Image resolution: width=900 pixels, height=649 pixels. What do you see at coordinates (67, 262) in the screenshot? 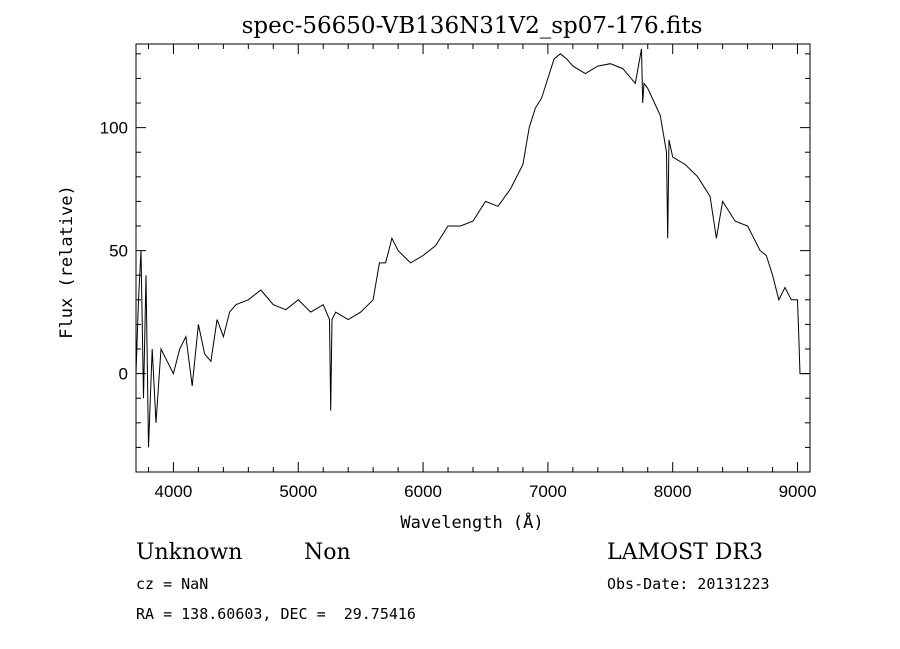
I see `y-axis-label: Flux (relative)` at bounding box center [67, 262].